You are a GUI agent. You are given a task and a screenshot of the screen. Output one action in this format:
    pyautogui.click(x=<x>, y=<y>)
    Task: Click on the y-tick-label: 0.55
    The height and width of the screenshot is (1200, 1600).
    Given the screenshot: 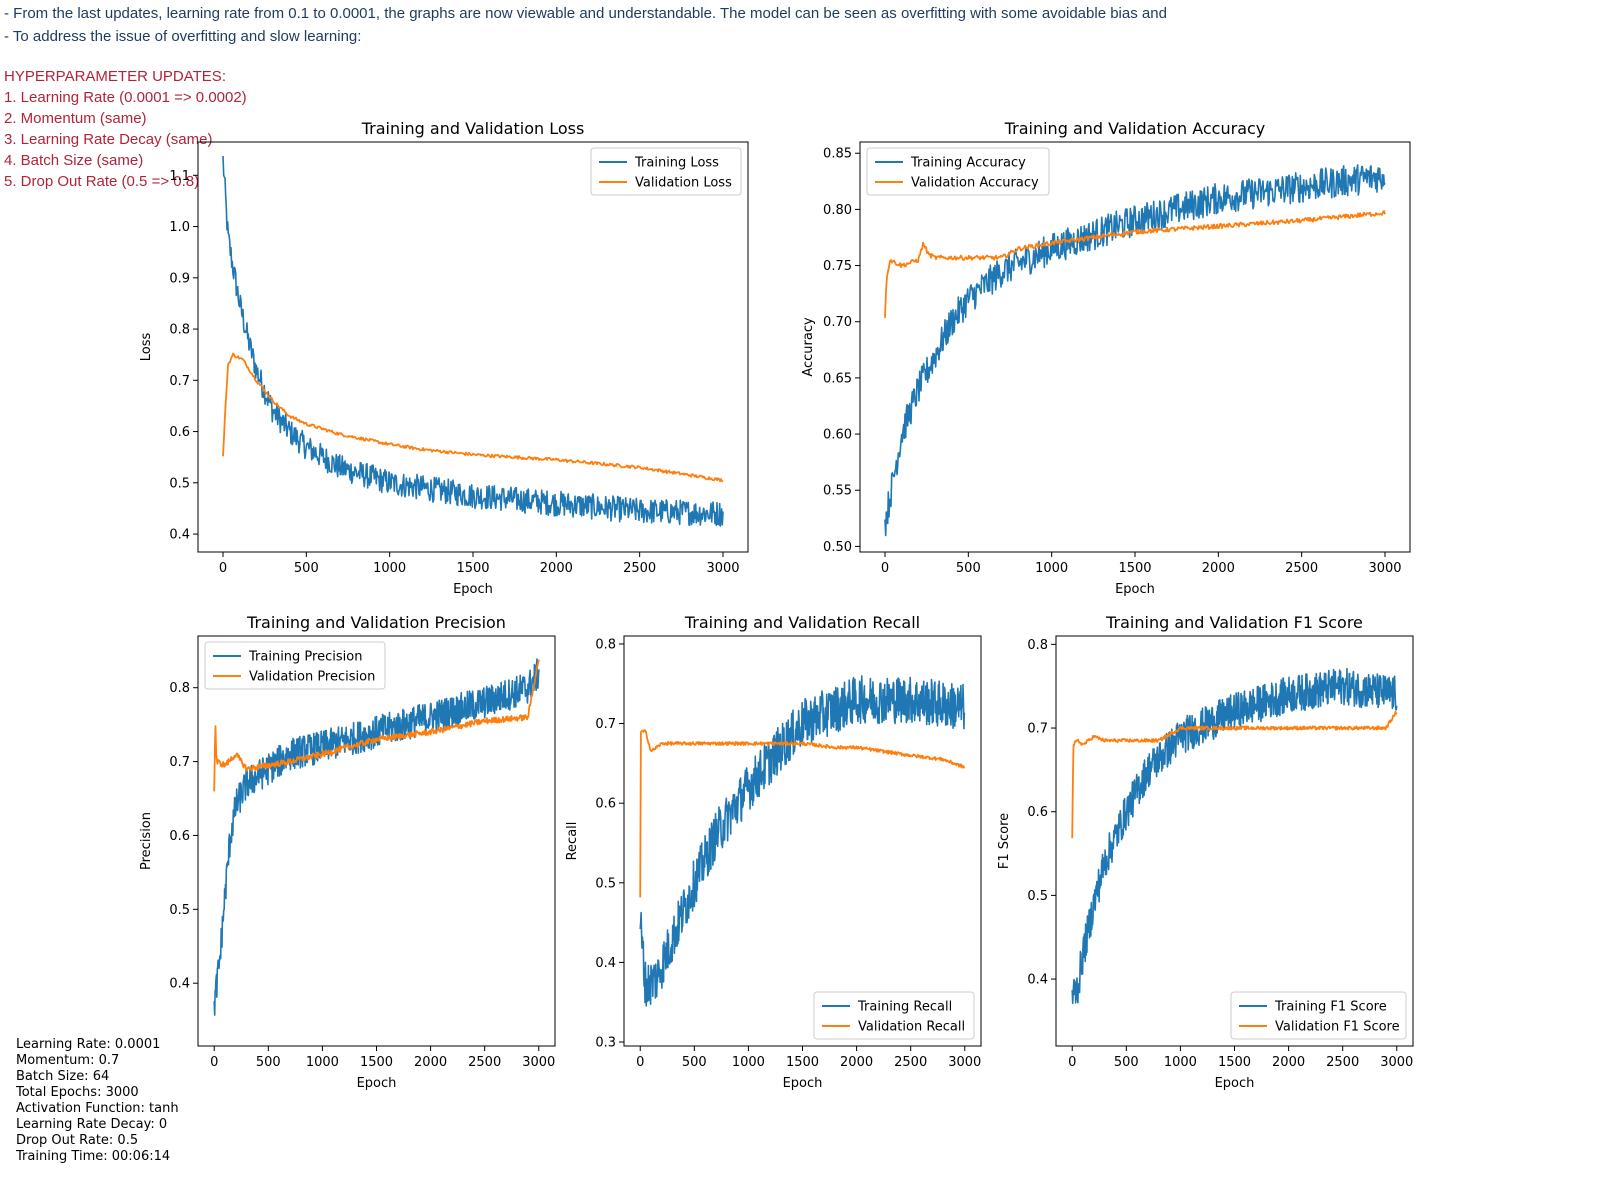 What is the action you would take?
    pyautogui.click(x=837, y=491)
    